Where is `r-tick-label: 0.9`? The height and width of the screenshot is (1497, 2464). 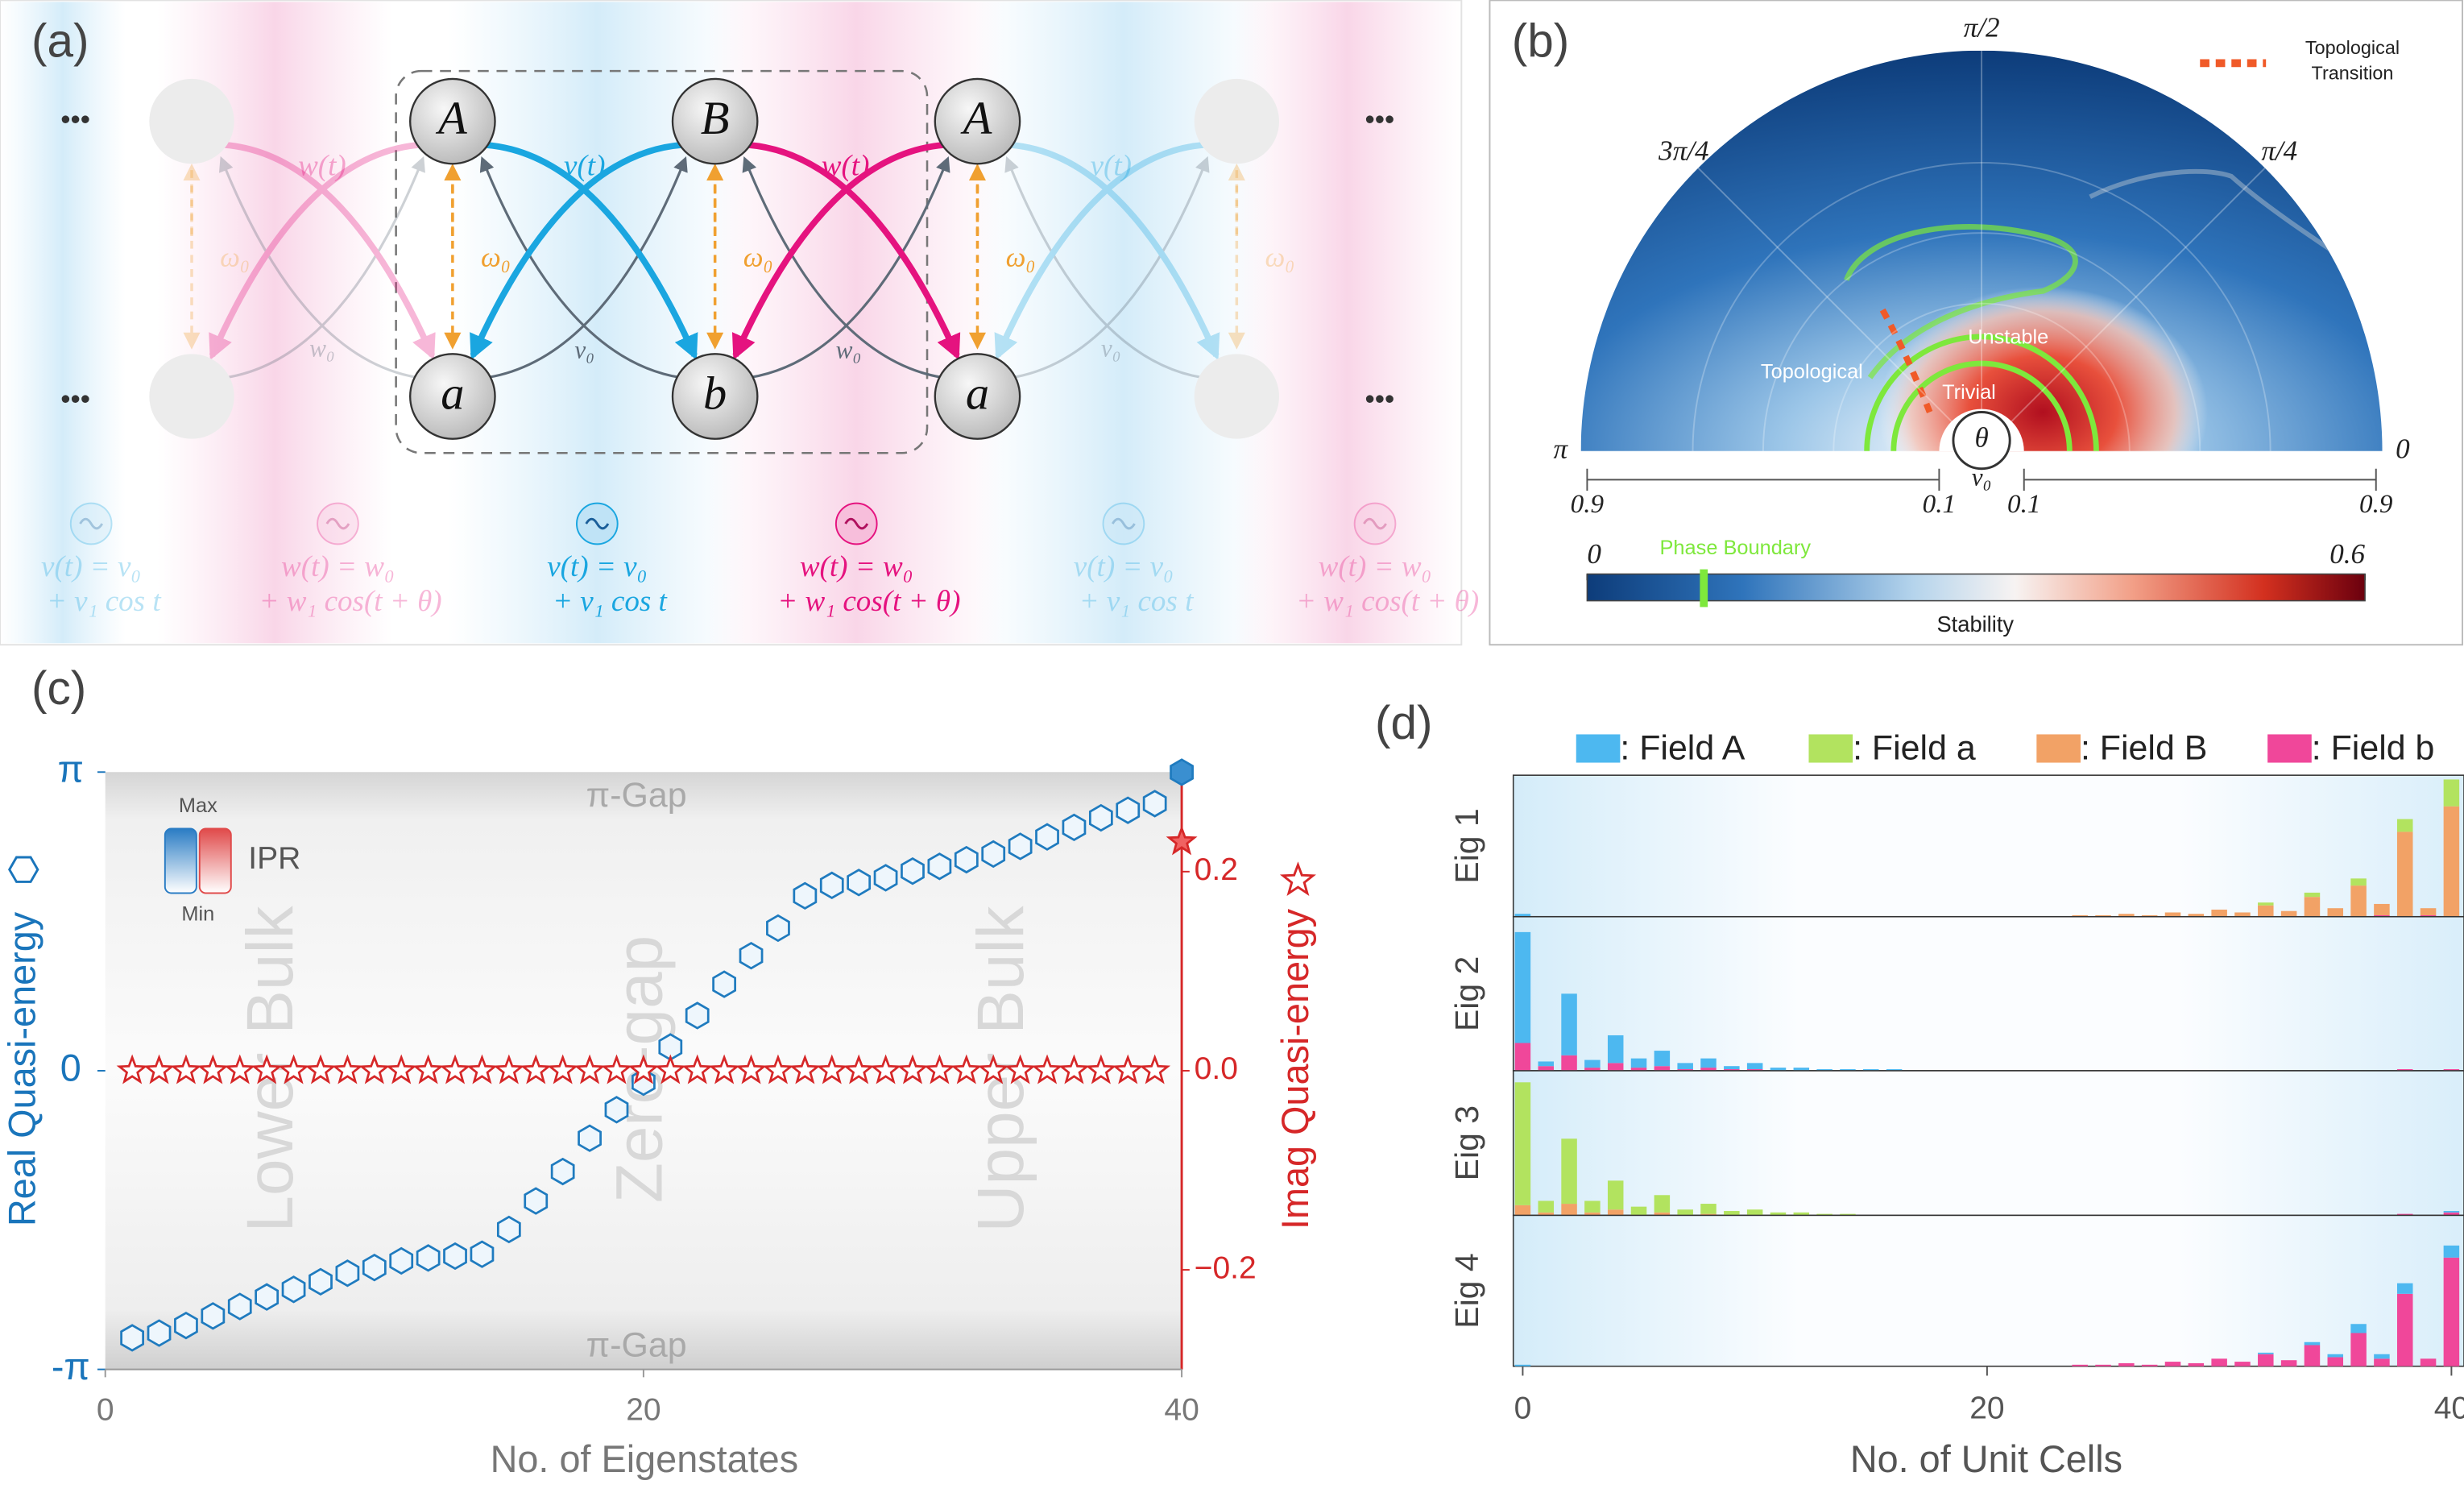
r-tick-label: 0.9 is located at coordinates (1588, 504).